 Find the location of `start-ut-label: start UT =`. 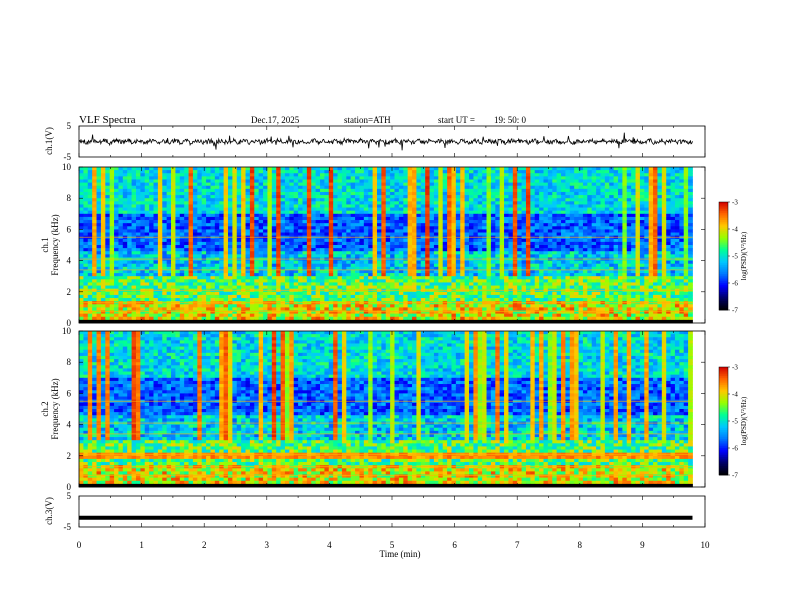

start-ut-label: start UT = is located at coordinates (456, 120).